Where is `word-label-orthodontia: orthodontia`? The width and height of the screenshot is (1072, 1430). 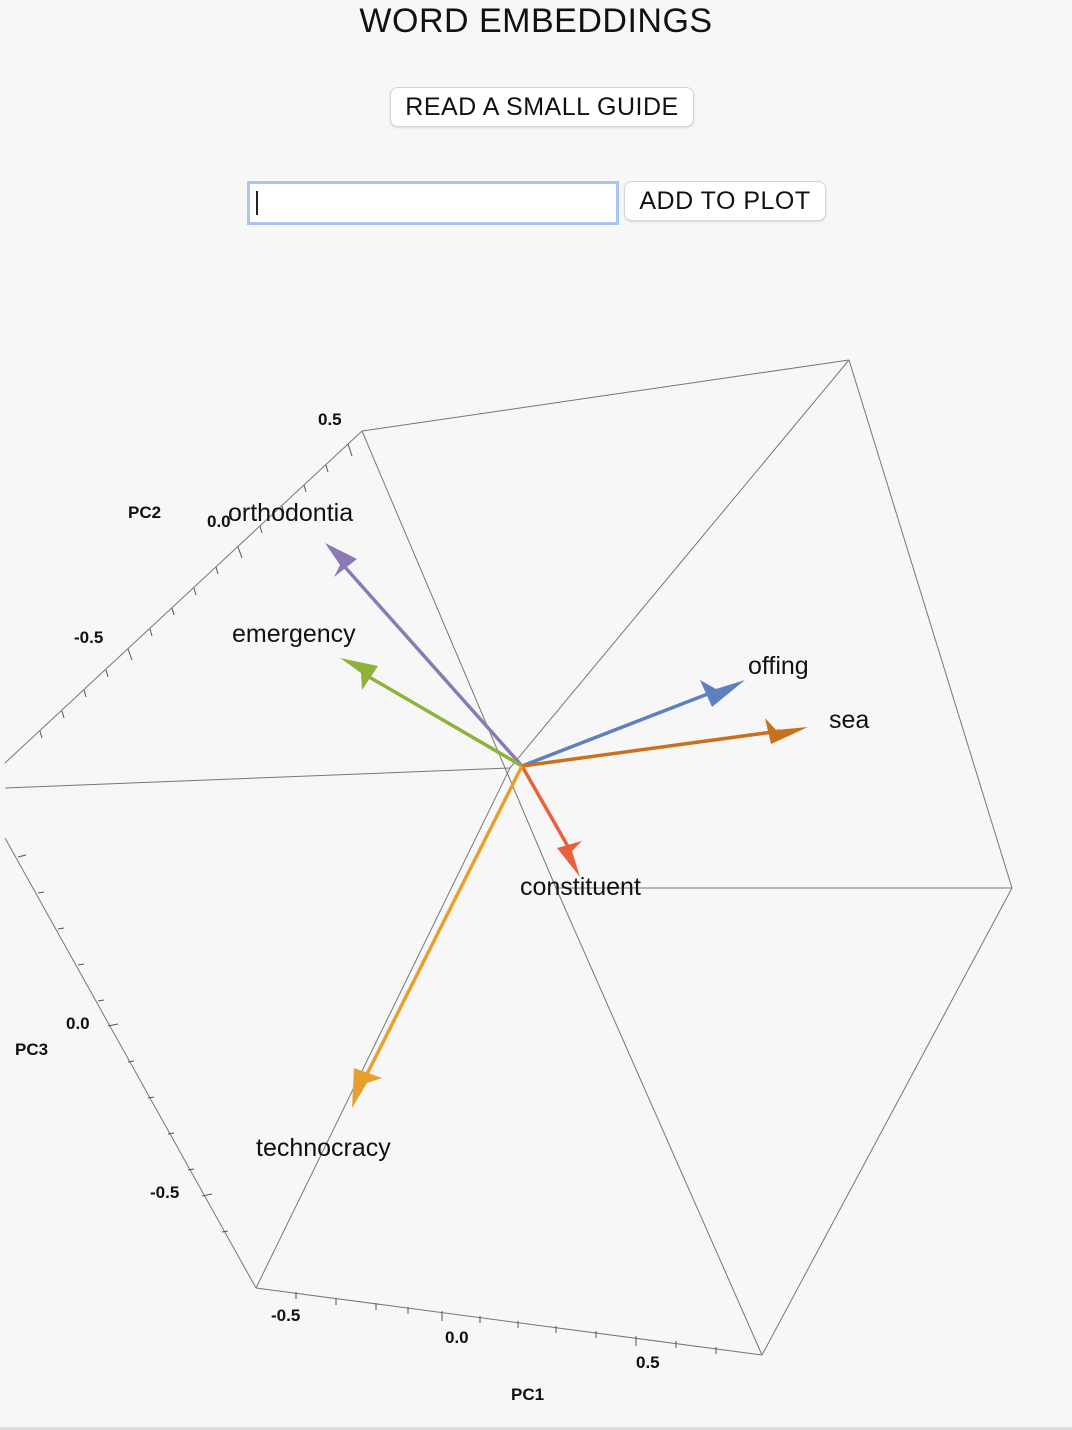
word-label-orthodontia: orthodontia is located at coordinates (290, 513).